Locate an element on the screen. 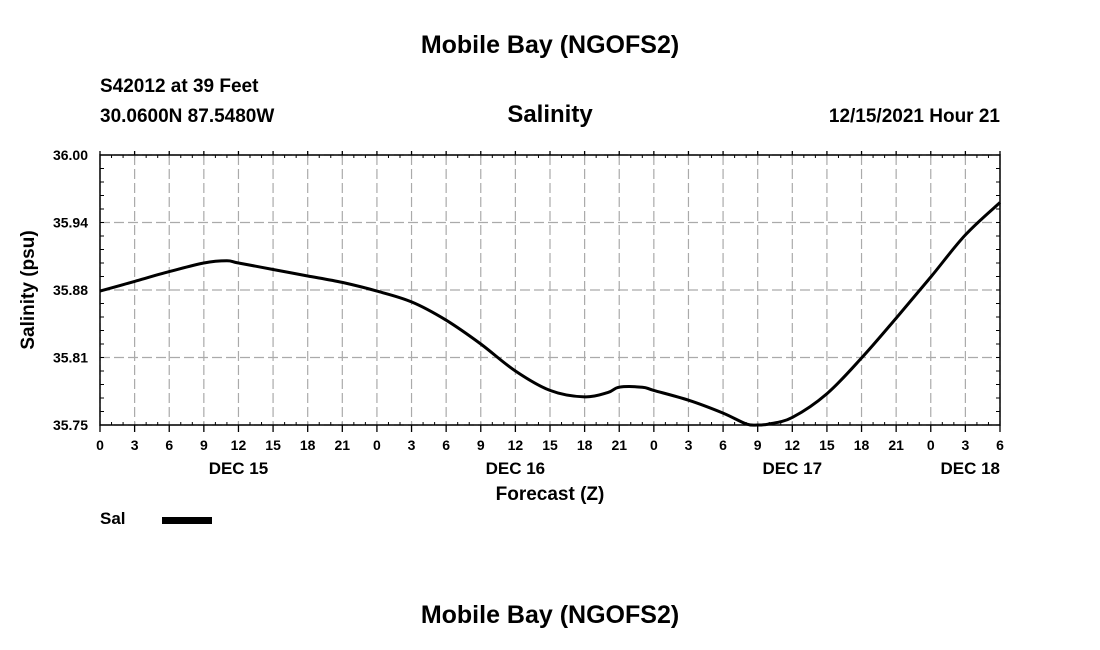  x-date-label: DEC 16 is located at coordinates (516, 468).